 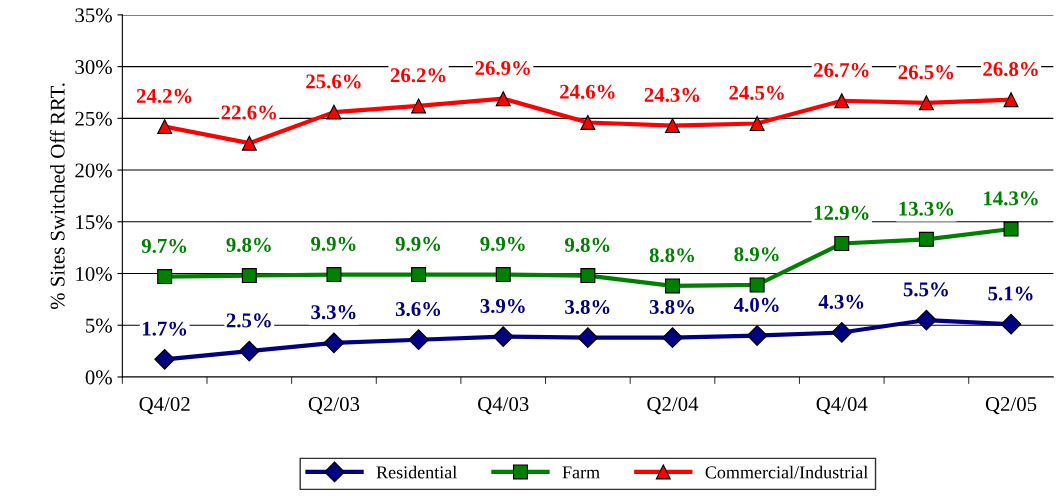 I want to click on y-tick-label: 30%, so click(x=93, y=67).